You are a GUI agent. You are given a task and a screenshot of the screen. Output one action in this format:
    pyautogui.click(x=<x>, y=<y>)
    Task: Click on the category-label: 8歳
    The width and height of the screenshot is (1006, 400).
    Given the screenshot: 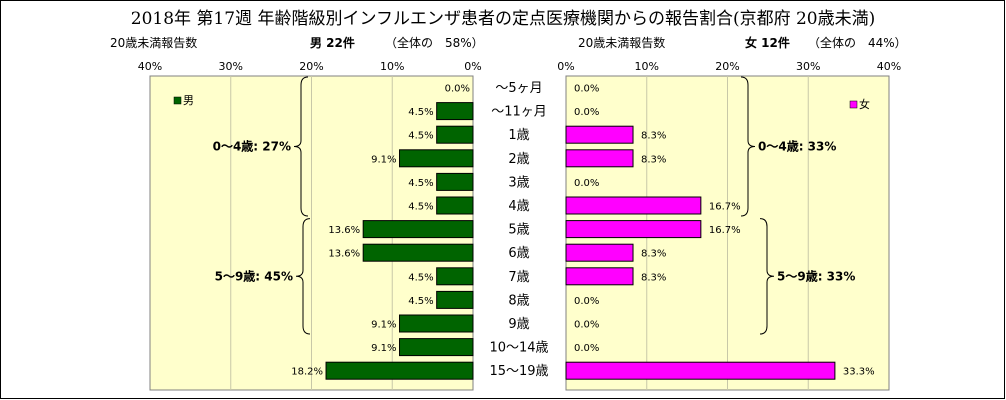 What is the action you would take?
    pyautogui.click(x=518, y=300)
    